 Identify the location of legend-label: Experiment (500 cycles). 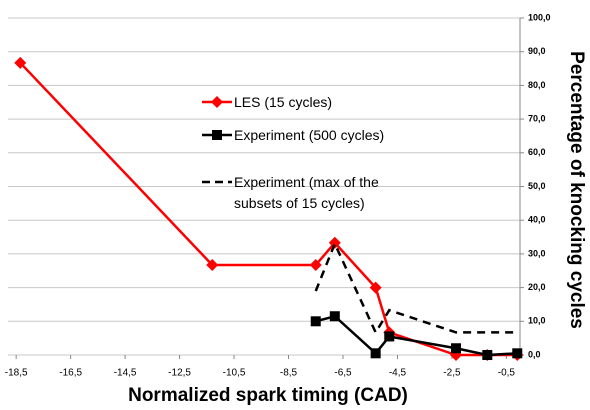
(309, 135).